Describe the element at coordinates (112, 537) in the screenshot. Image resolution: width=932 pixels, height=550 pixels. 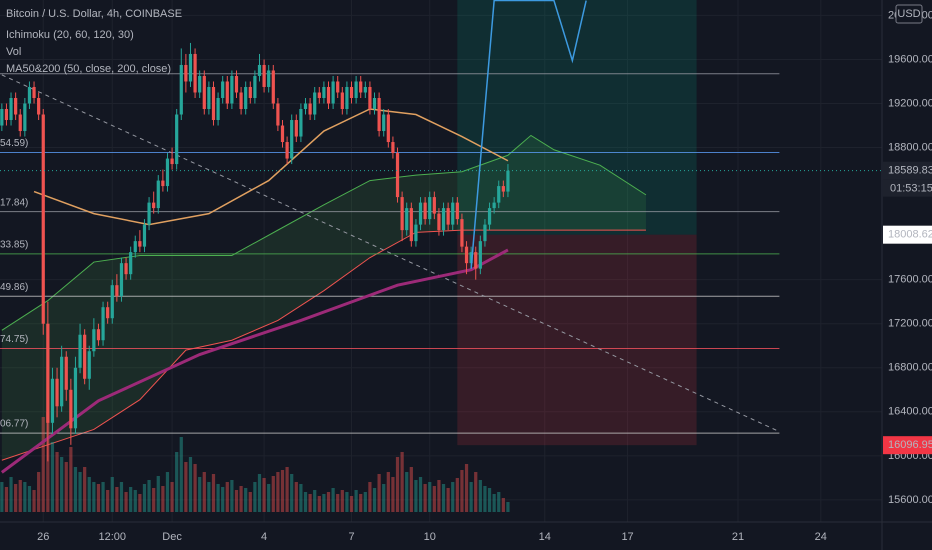
I see `x-tick-label: 12:00` at that location.